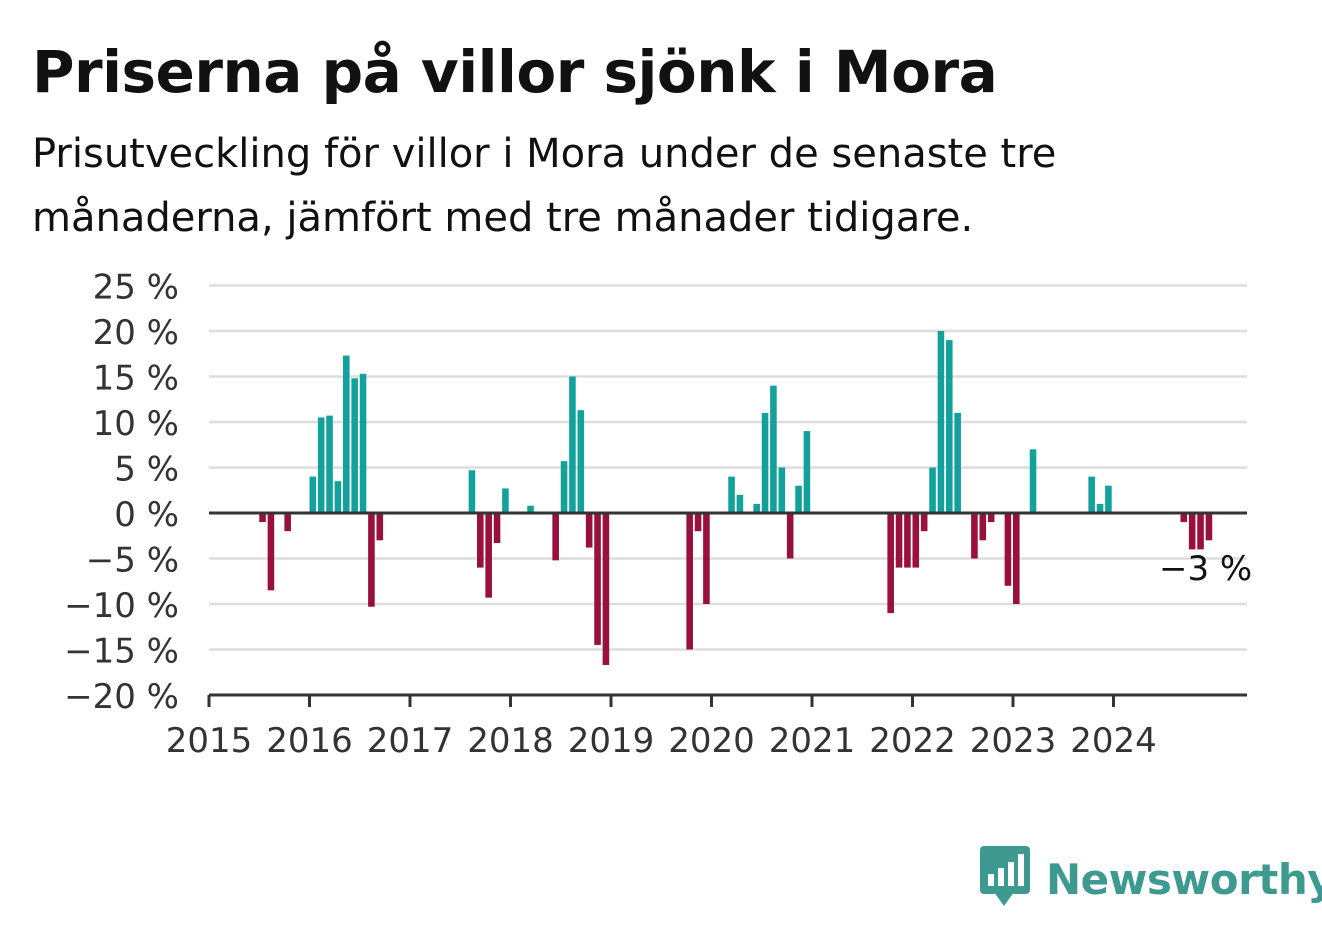 This screenshot has height=939, width=1322. What do you see at coordinates (136, 379) in the screenshot?
I see `y-tick-label: 15 %` at bounding box center [136, 379].